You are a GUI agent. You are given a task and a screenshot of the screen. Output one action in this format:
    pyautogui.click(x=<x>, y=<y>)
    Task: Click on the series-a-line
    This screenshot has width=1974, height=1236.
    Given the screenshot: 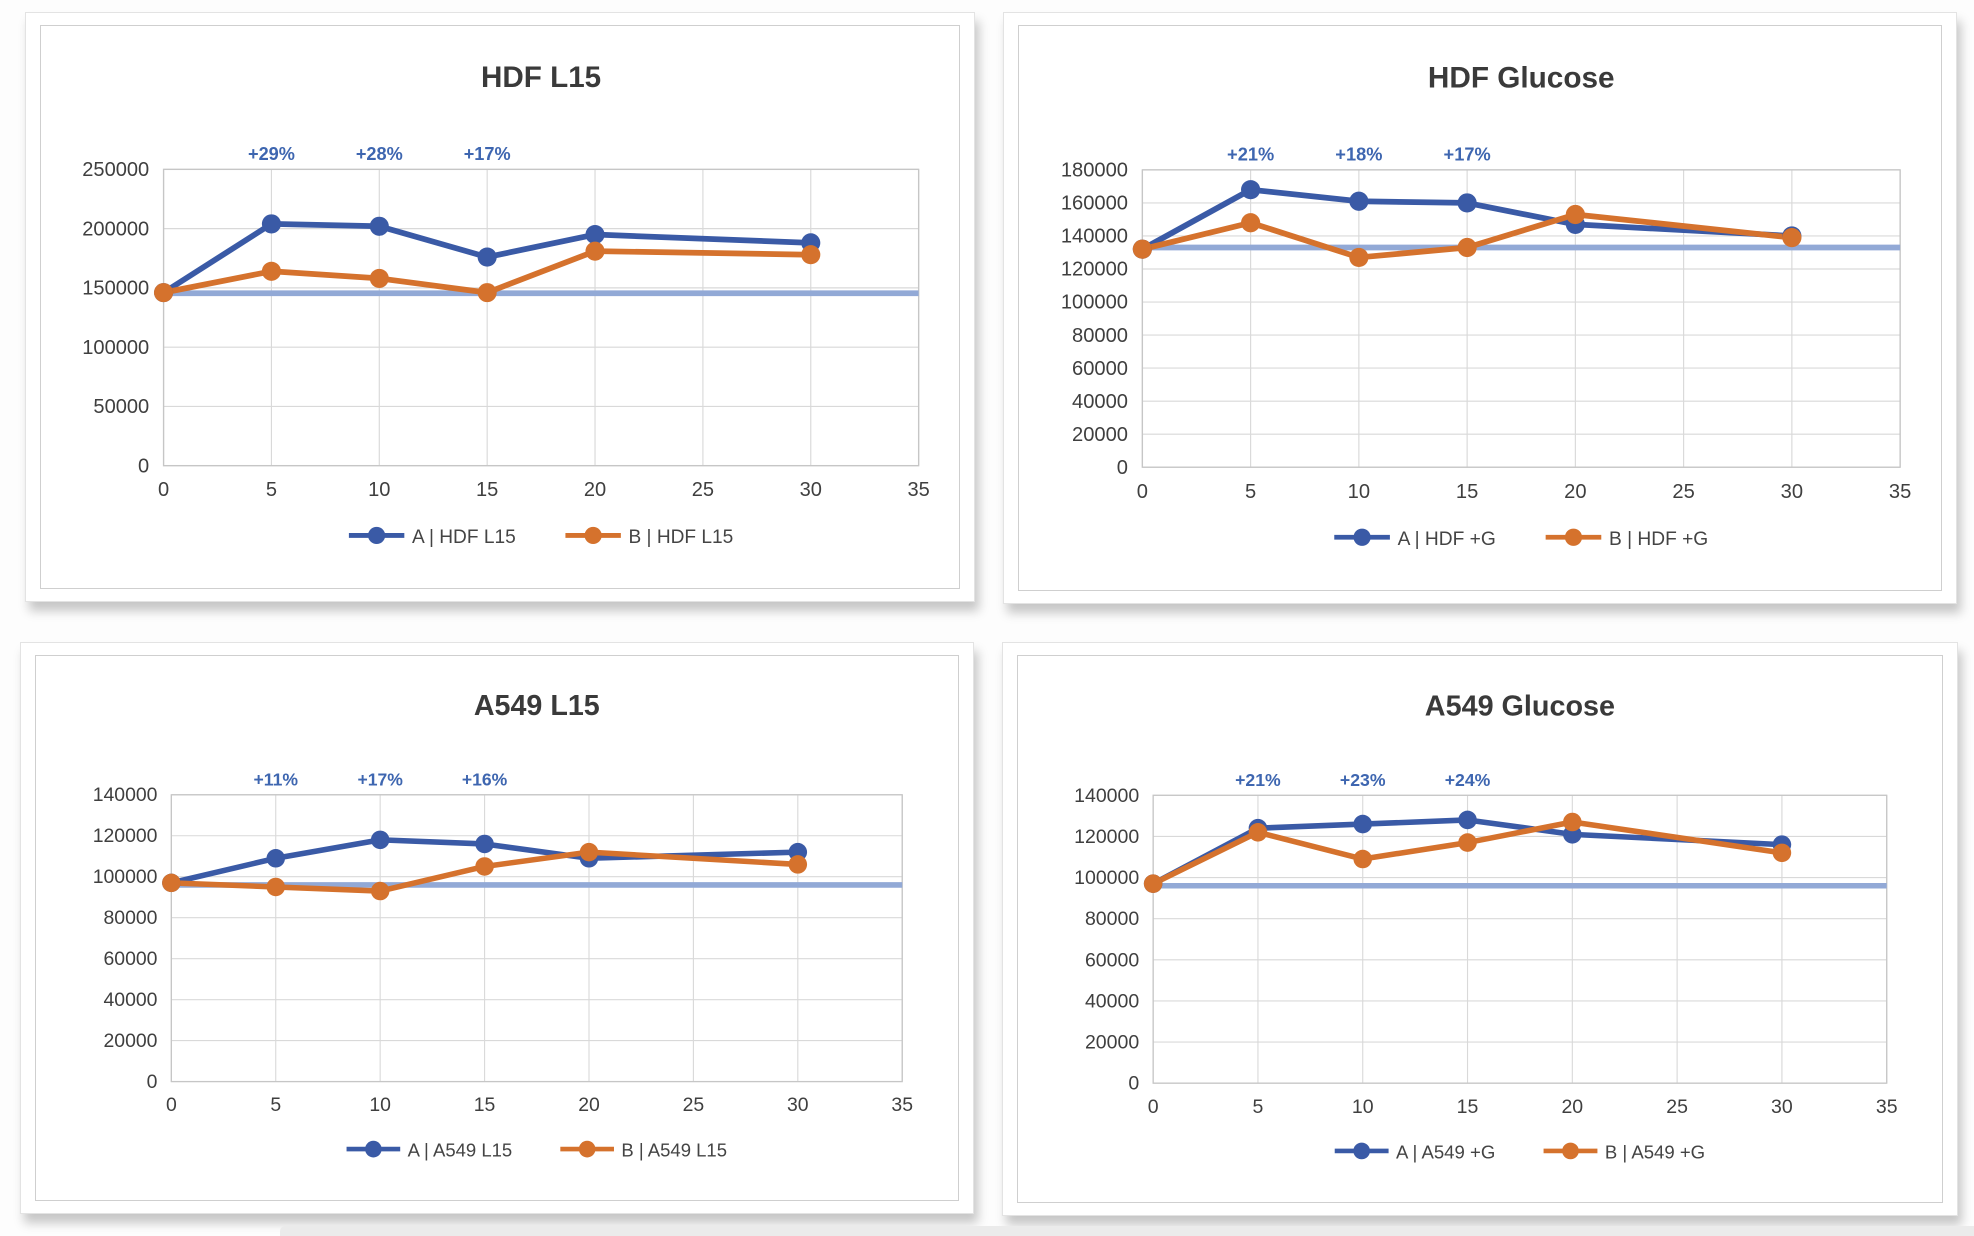 What is the action you would take?
    pyautogui.click(x=484, y=861)
    